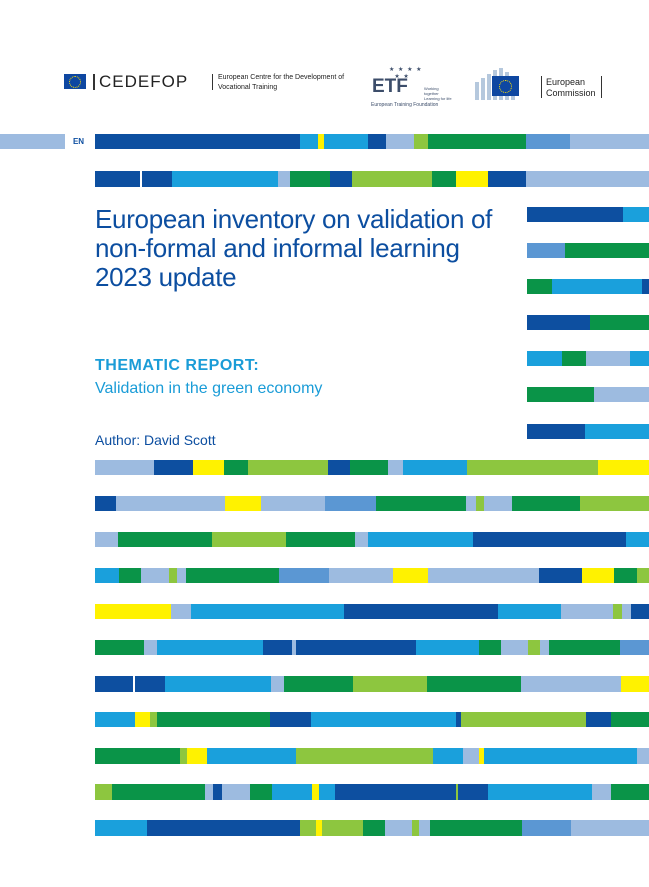 The image size is (649, 887). What do you see at coordinates (505, 86) in the screenshot?
I see `ec-flag-icon` at bounding box center [505, 86].